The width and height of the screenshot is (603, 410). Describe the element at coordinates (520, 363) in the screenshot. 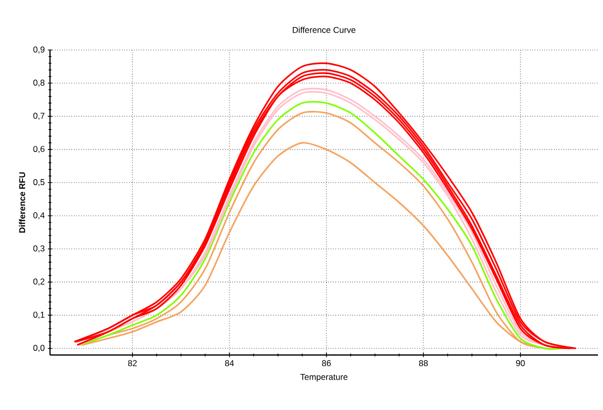

I see `x-tick-label: 90` at that location.